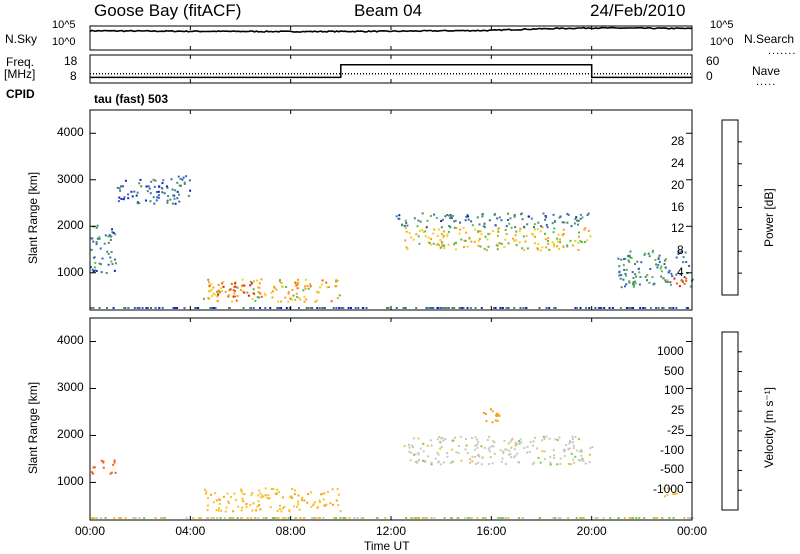 The image size is (800, 554). I want to click on power-colorbar-tick-label: 20, so click(678, 184).